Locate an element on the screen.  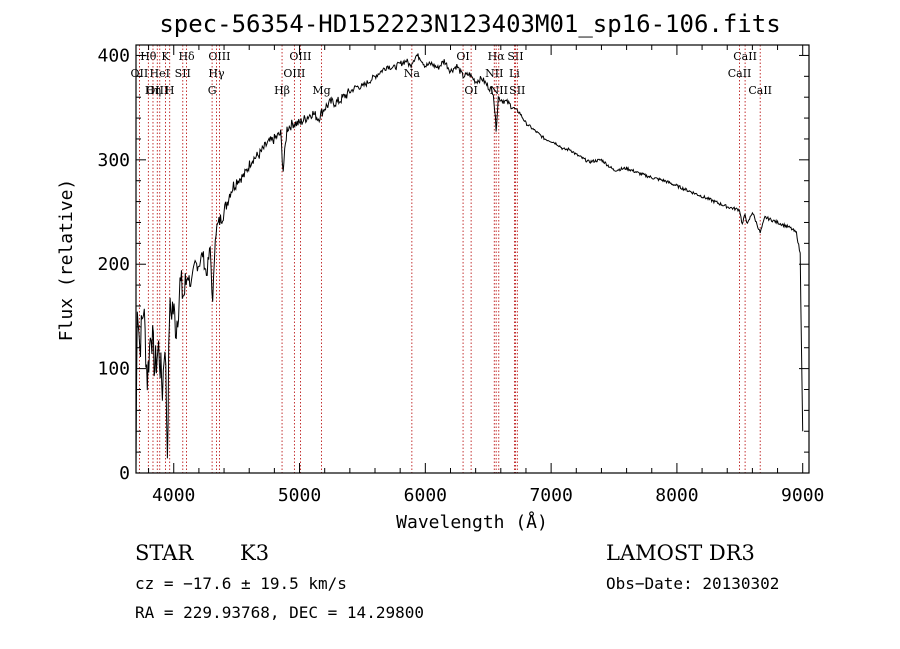
line-label-13: OIII is located at coordinates (300, 56).